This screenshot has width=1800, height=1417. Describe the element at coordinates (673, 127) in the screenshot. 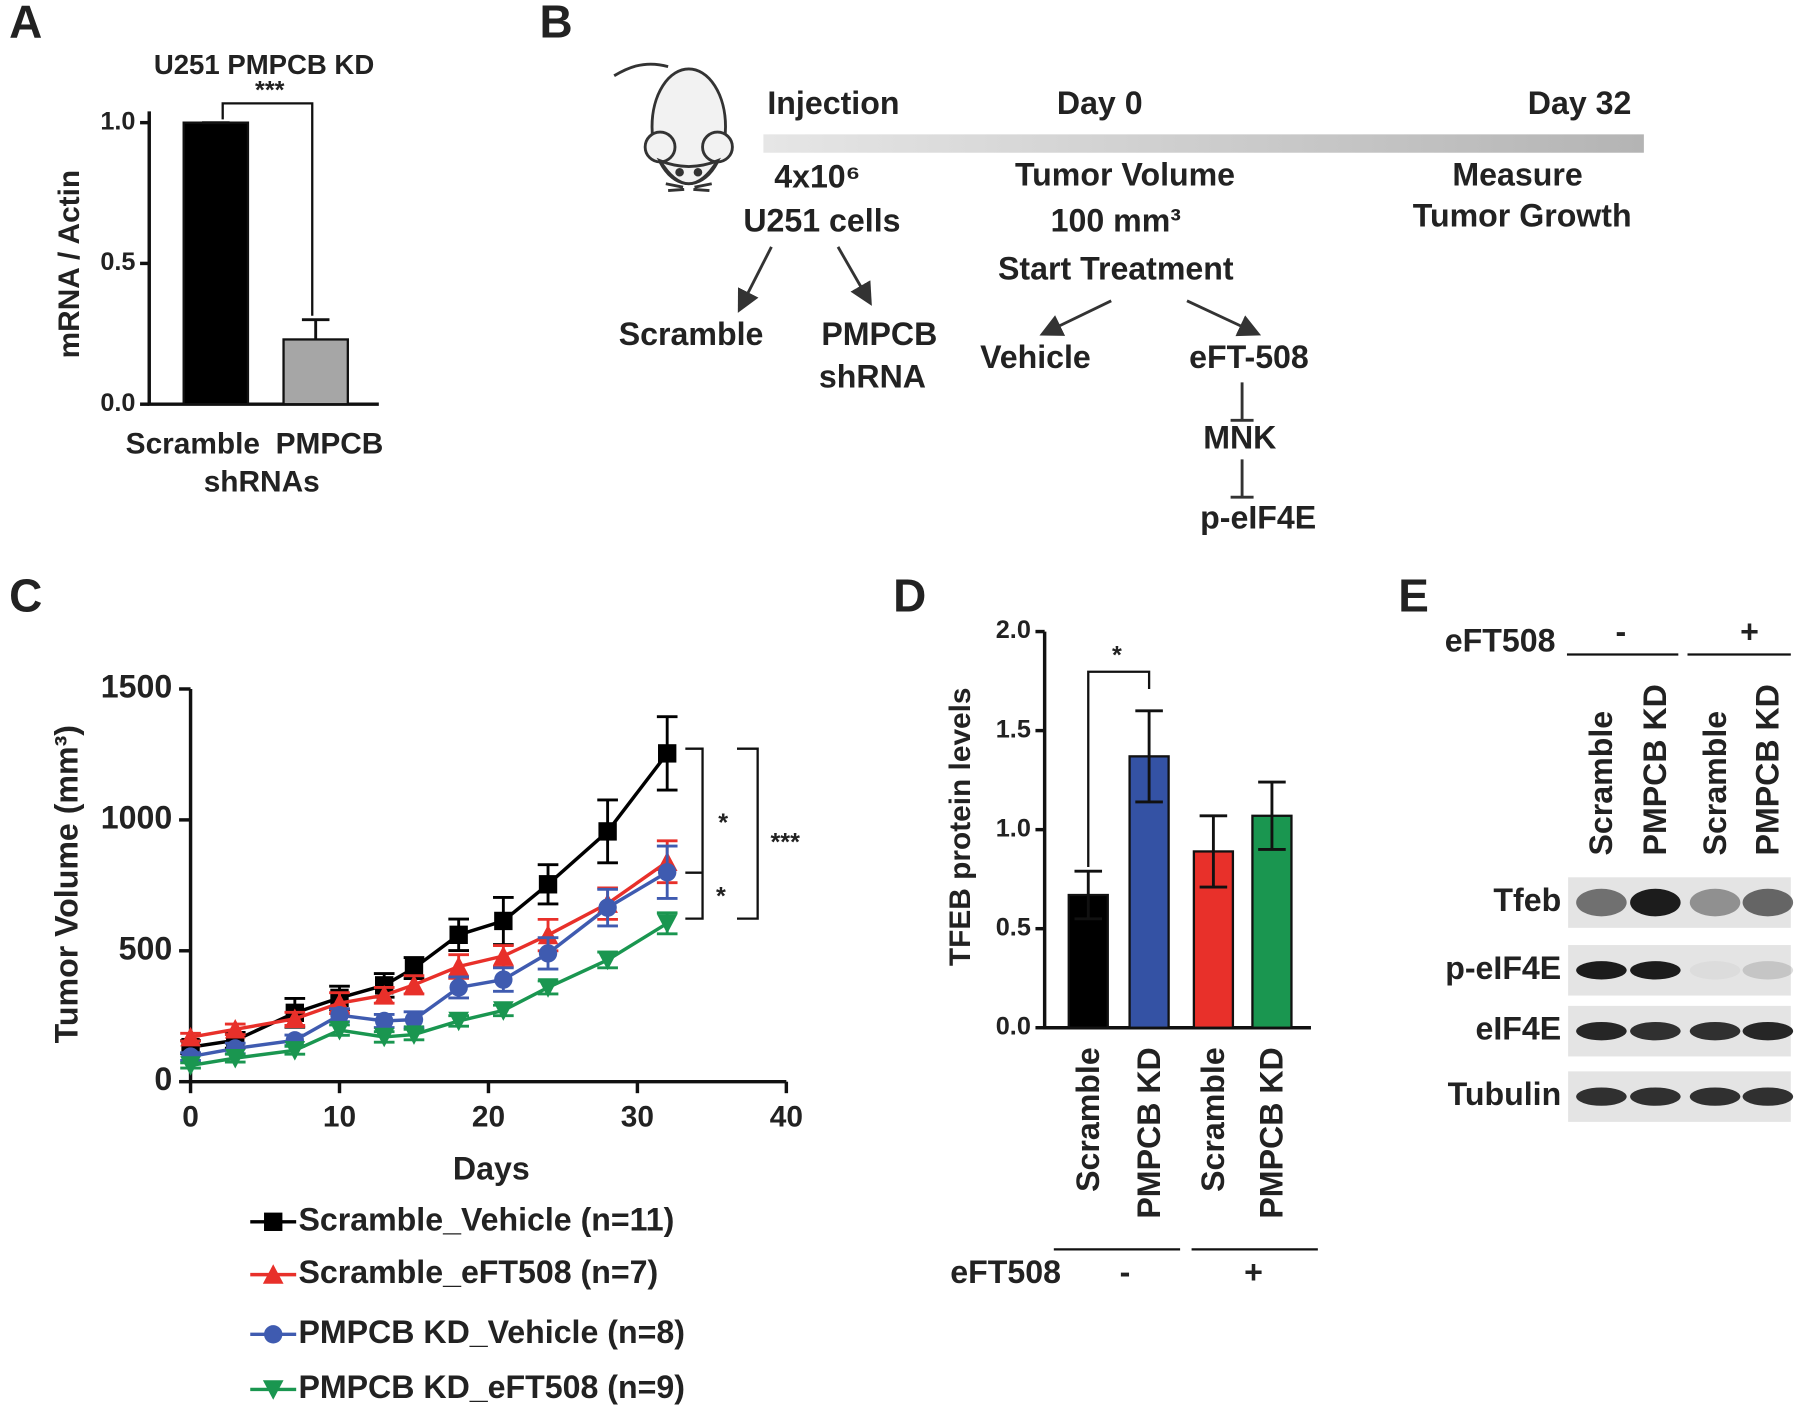

I see `mouse-icon` at that location.